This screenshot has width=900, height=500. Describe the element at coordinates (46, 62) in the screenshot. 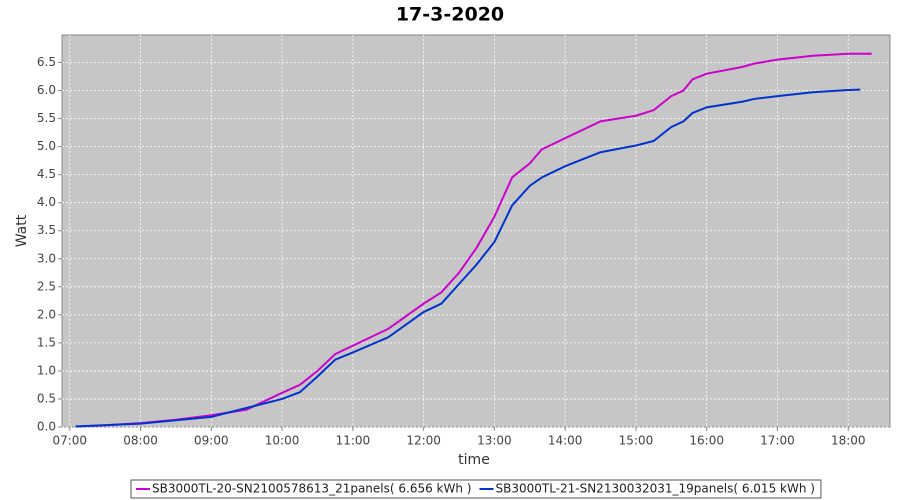

I see `y-tick-label: 6.5` at that location.